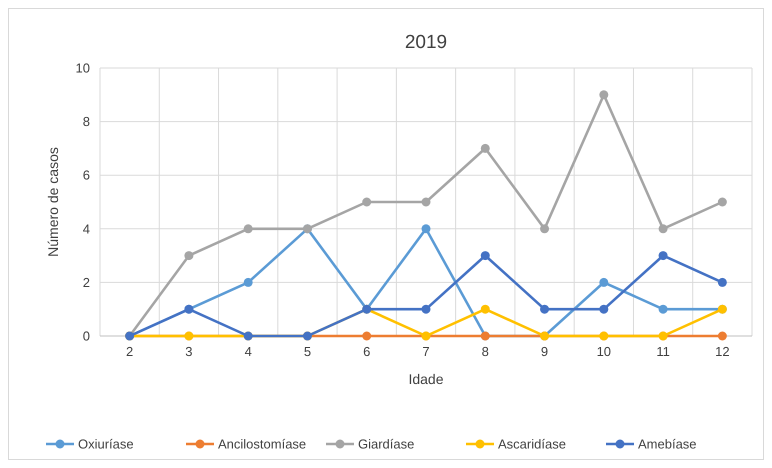 The image size is (772, 468). Describe the element at coordinates (366, 351) in the screenshot. I see `x-tick-label: 6` at that location.